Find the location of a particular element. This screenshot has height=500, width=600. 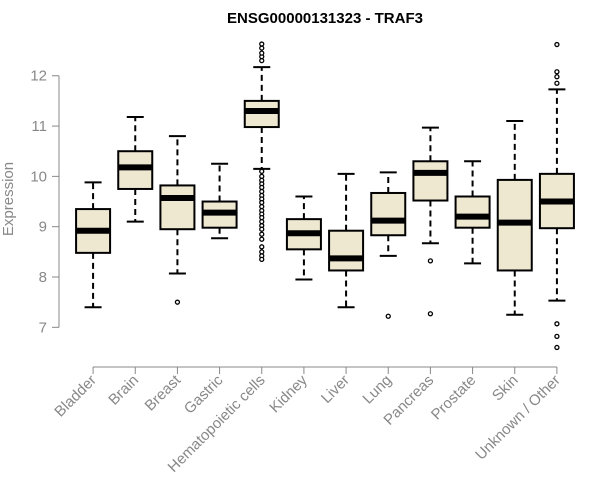

category-label-2: Breast is located at coordinates (163, 392).